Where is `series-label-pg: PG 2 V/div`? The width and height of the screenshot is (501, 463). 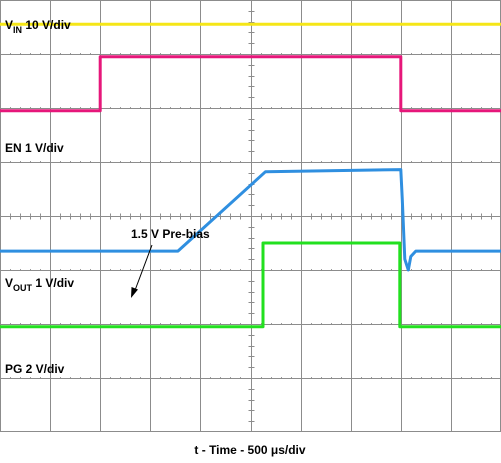 series-label-pg: PG 2 V/div is located at coordinates (35, 369).